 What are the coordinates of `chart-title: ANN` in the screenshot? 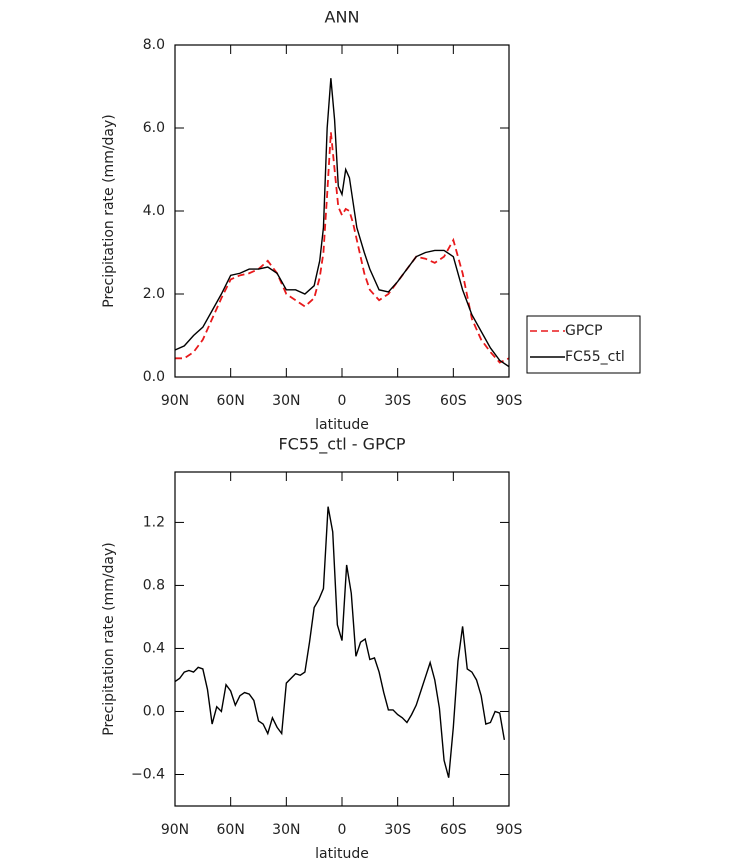 It's located at (342, 17).